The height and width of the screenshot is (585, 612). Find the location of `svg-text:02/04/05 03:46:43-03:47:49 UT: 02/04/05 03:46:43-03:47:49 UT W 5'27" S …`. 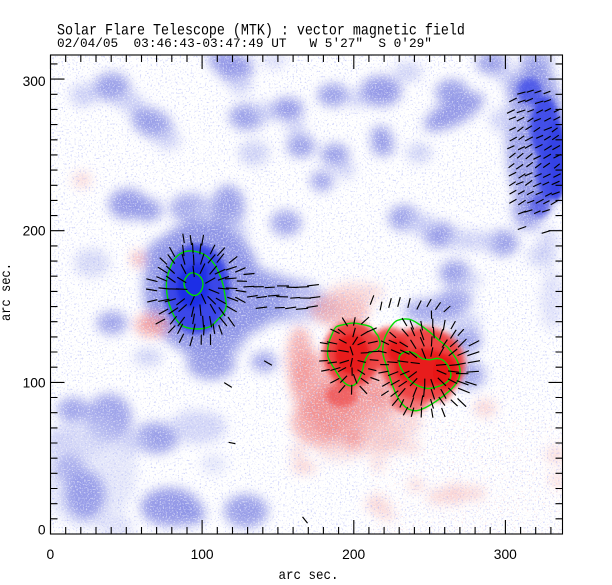

svg-text:02/04/05 03:46:43-03:47:49 UT: 02/04/05 03:46:43-03:47:49 UT W 5'27" S … is located at coordinates (244, 43).